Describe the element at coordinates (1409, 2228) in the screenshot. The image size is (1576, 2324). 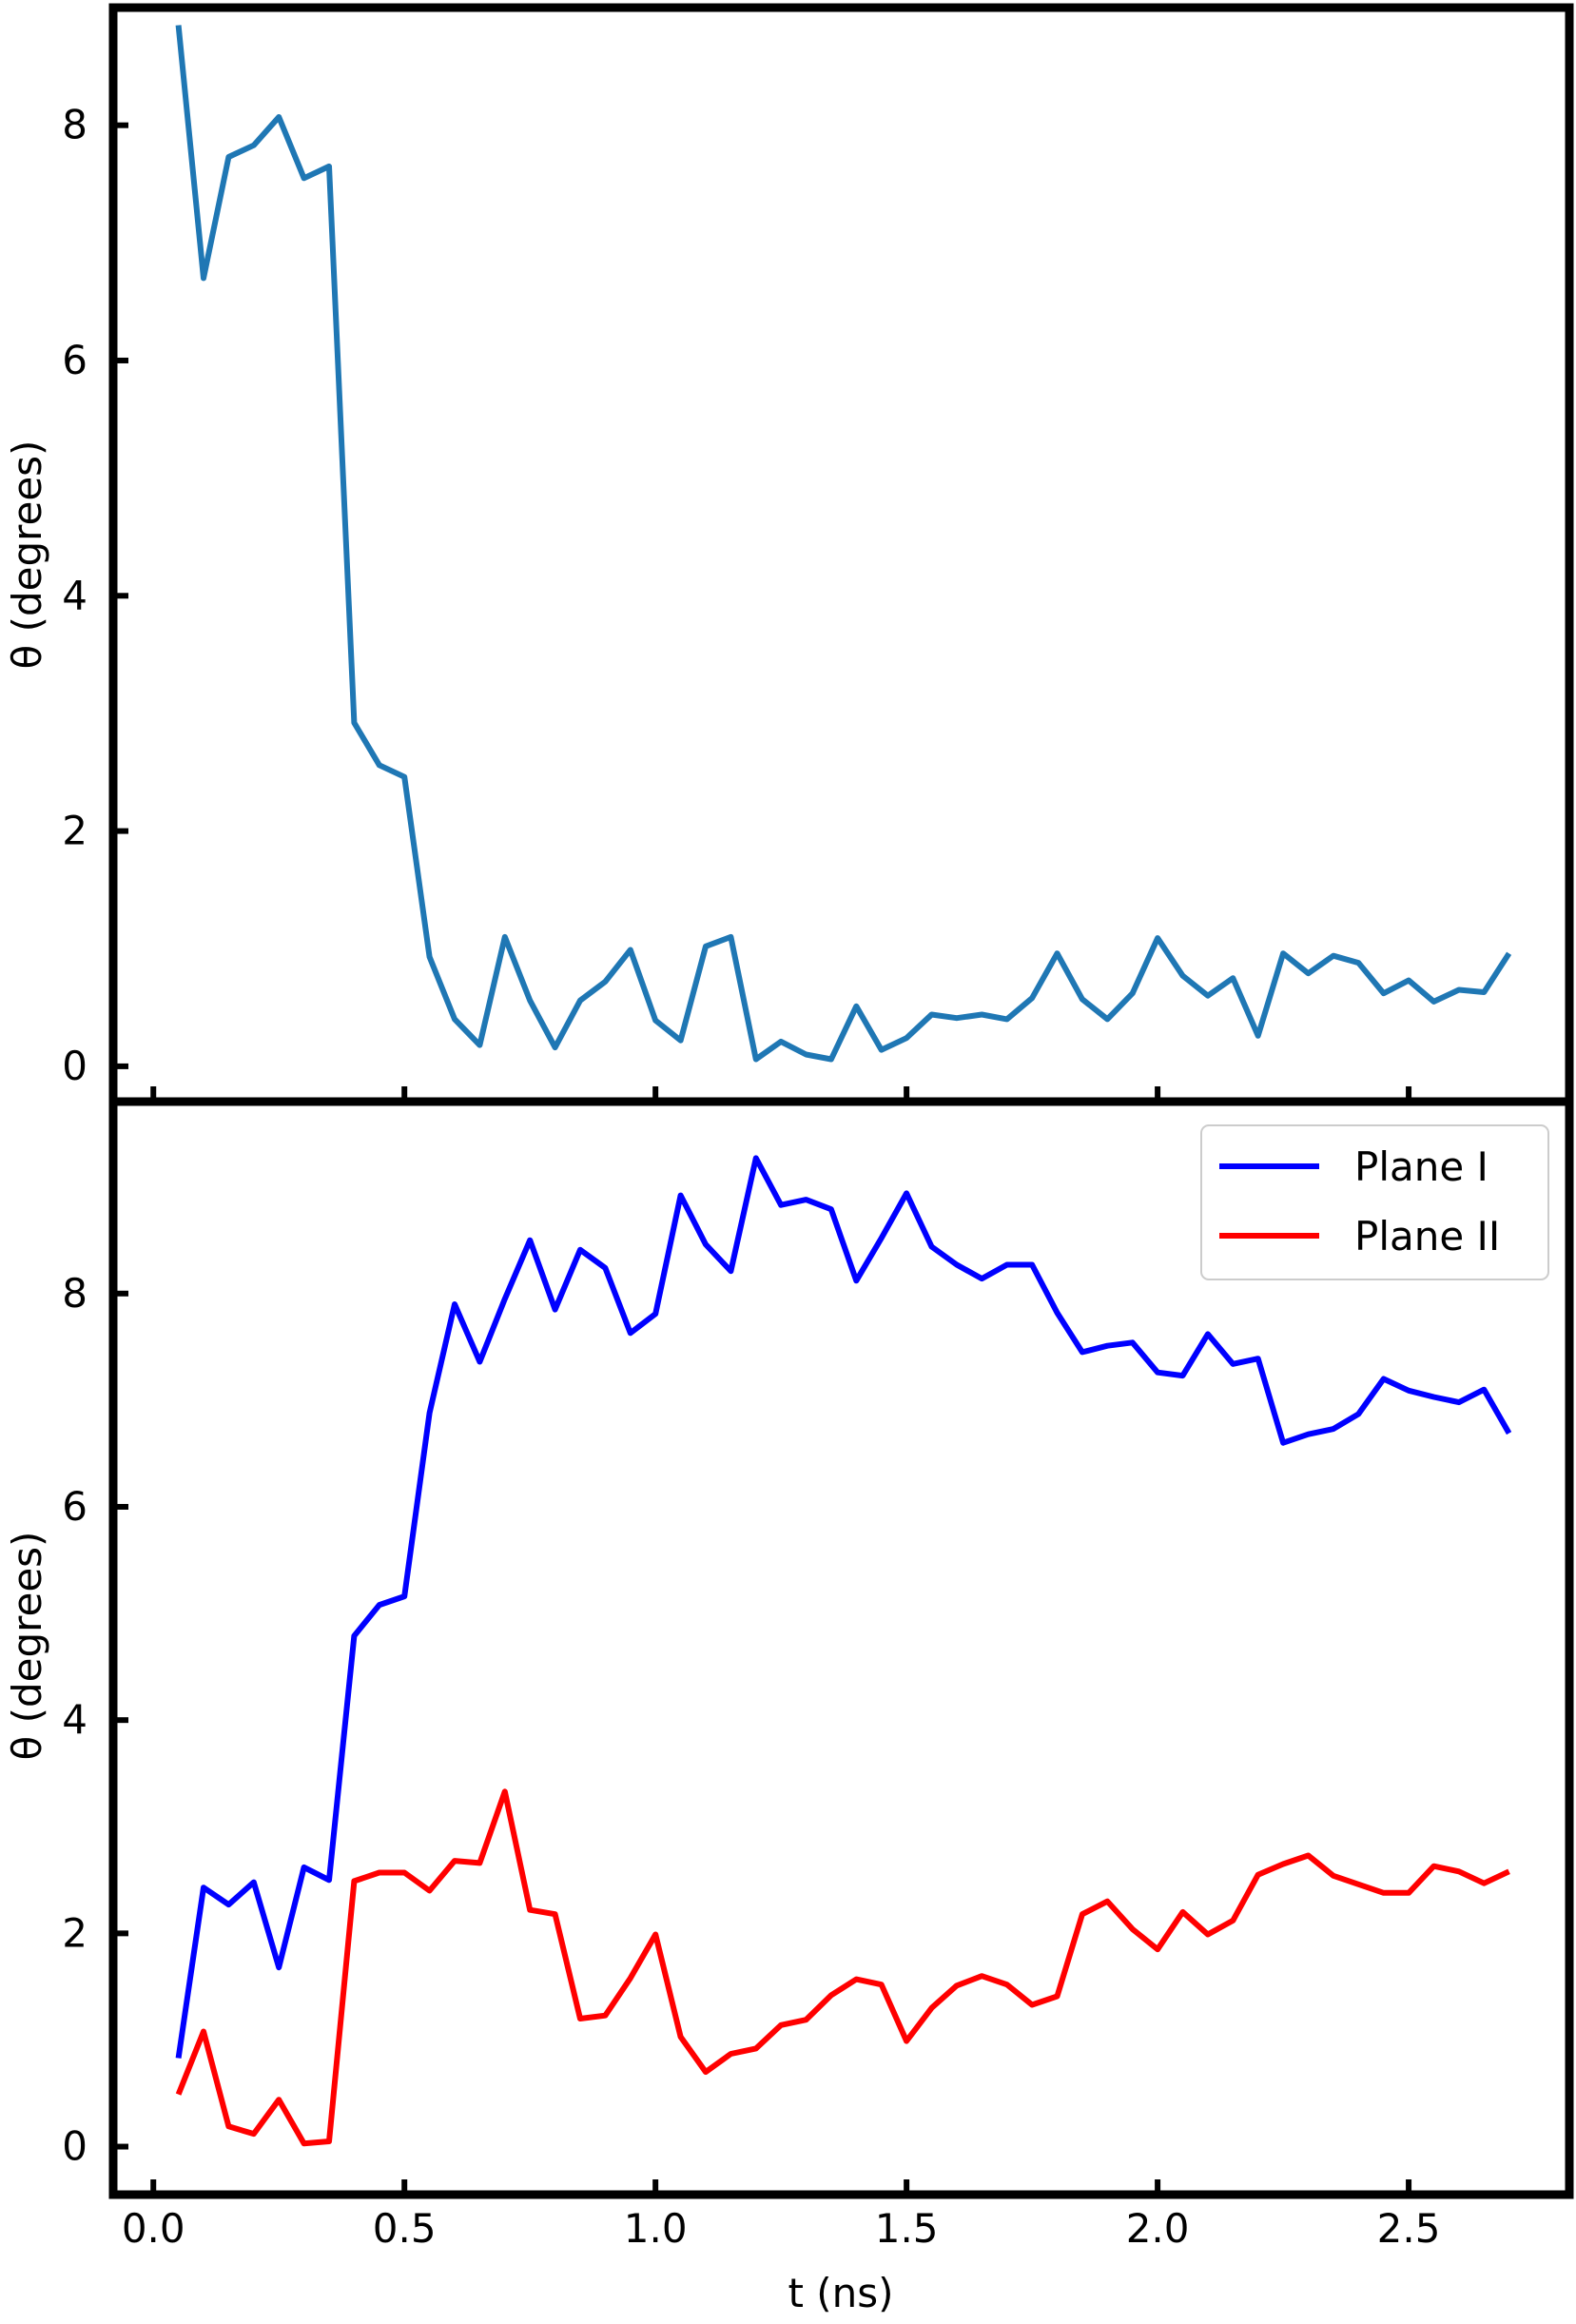
I see `x-tick-label: 2.5` at that location.